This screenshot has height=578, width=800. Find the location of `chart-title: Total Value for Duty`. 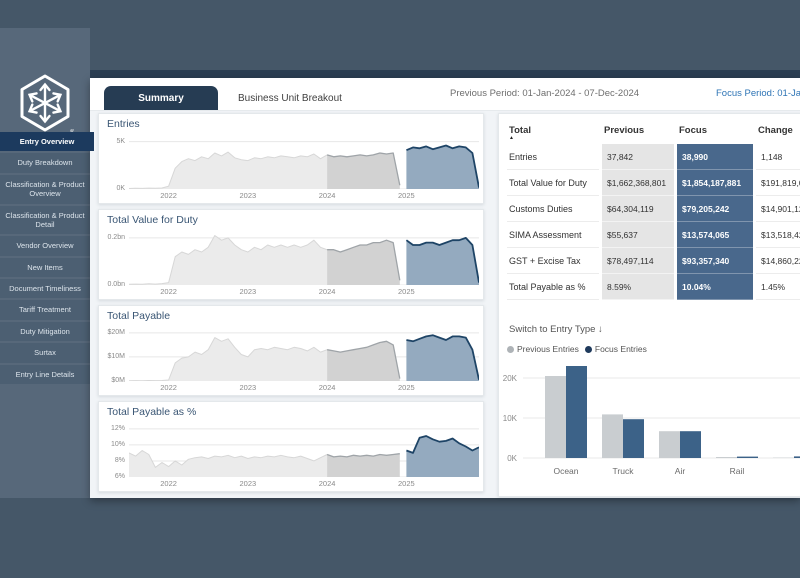

chart-title: Total Value for Duty is located at coordinates (152, 220).